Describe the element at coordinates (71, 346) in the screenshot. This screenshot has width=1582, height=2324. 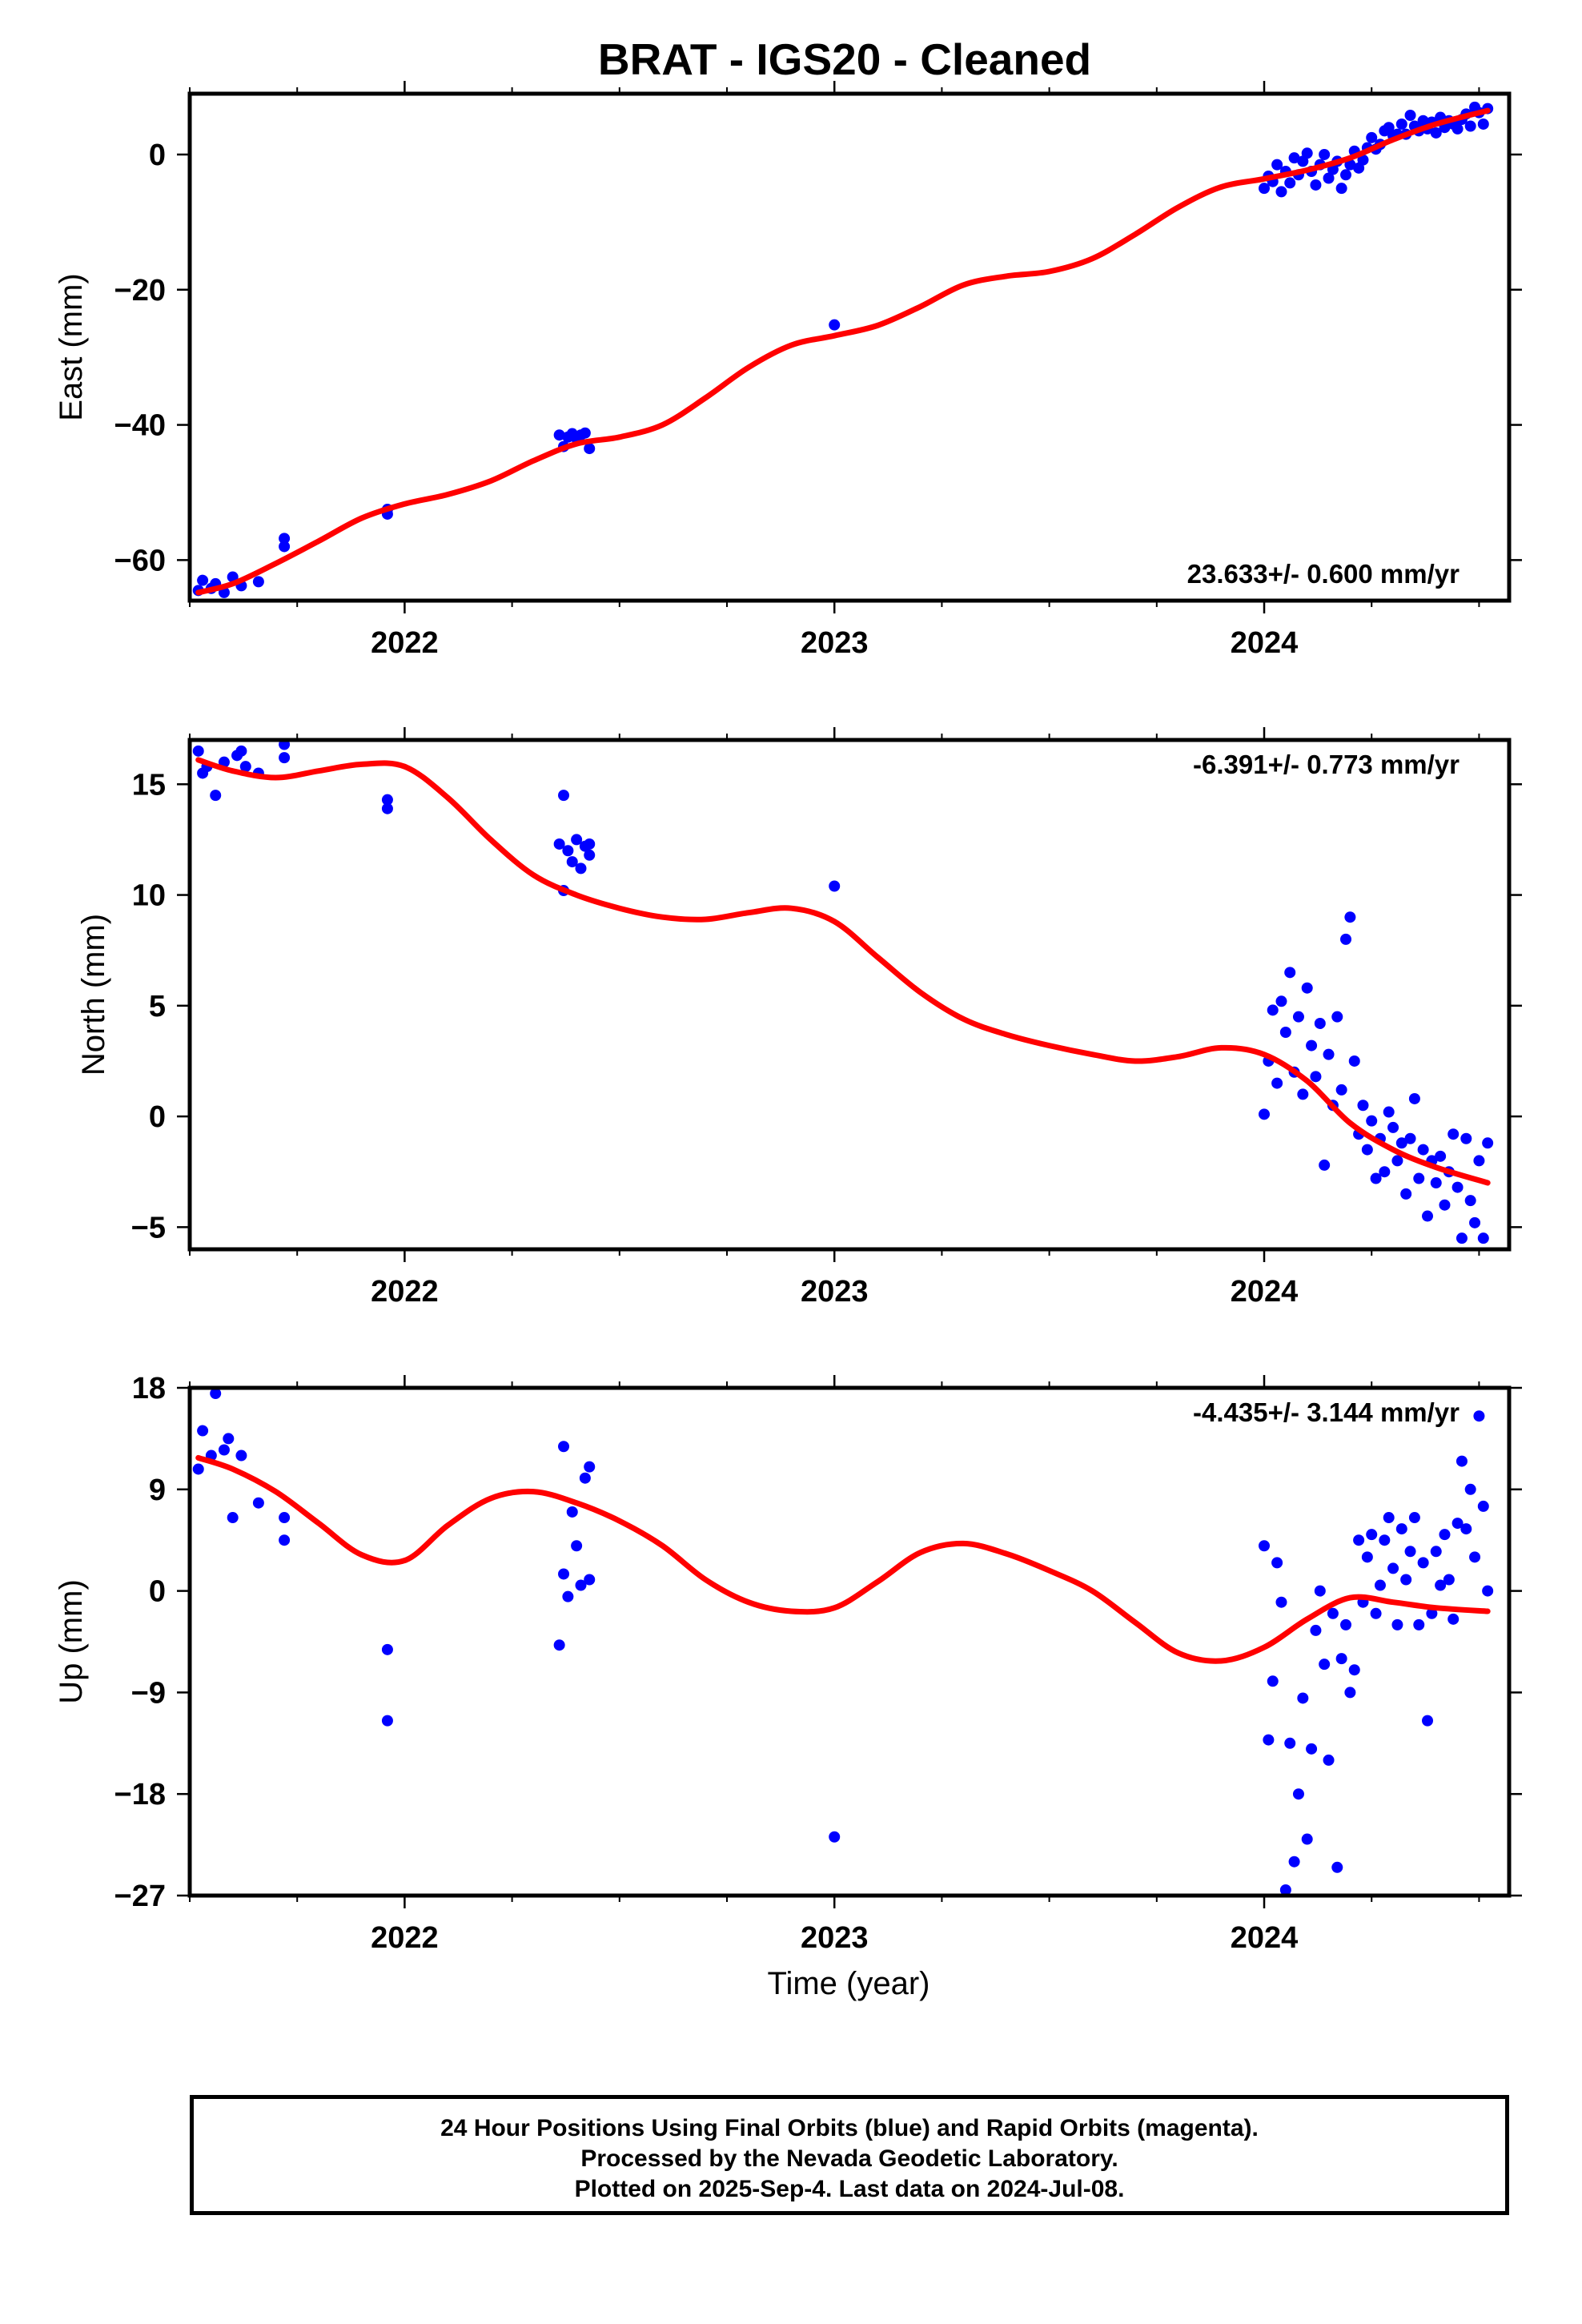
I see `panel-1-y-axis-label: East (mm)` at that location.